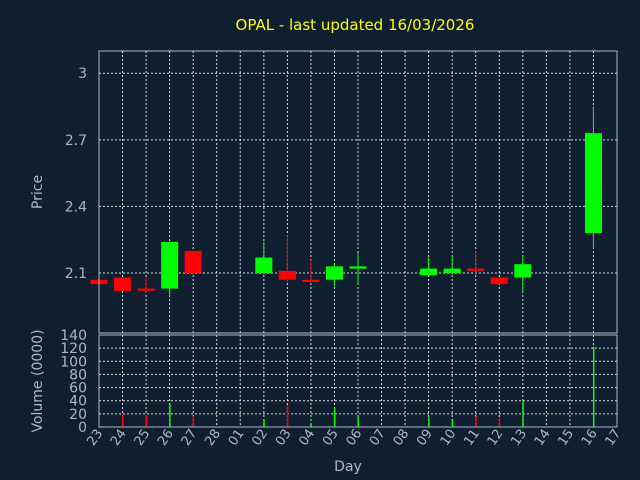 This screenshot has width=640, height=480. What do you see at coordinates (73, 362) in the screenshot?
I see `volume-tick-label: 100` at bounding box center [73, 362].